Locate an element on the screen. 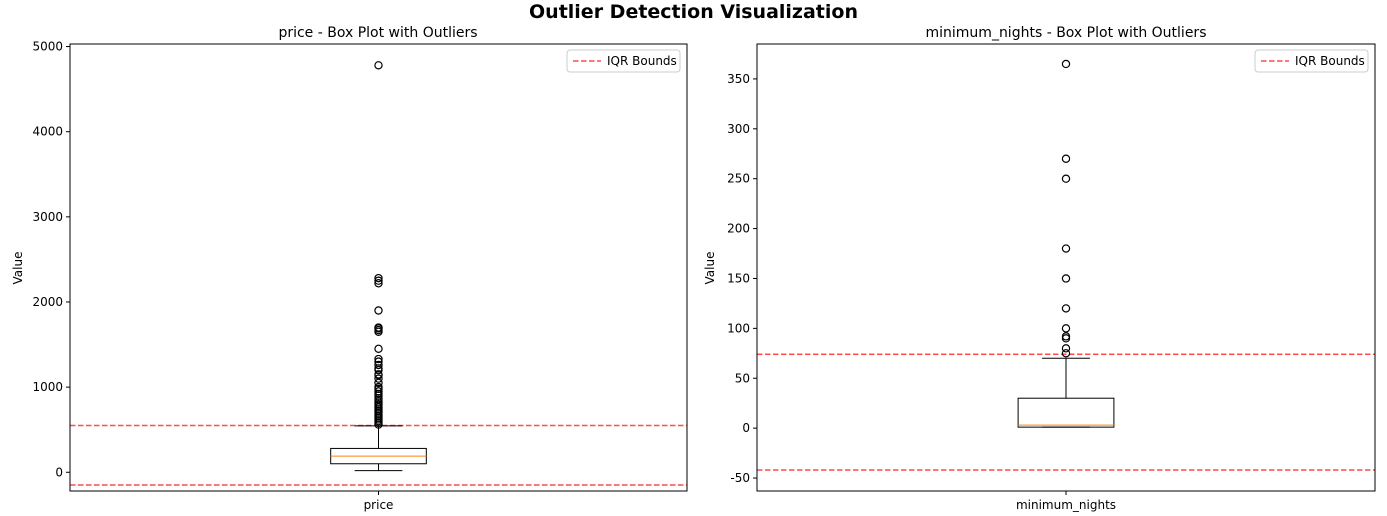 This screenshot has height=516, width=1387. price-y-tick-label: 0 is located at coordinates (59, 472).